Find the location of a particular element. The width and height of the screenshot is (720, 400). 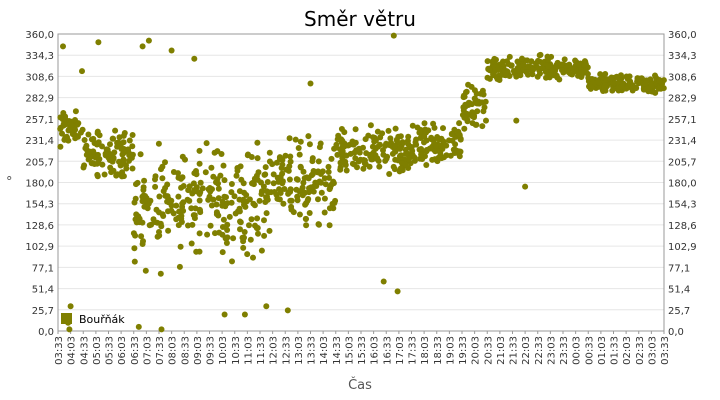

chart-title: Směr větru is located at coordinates (360, 19).